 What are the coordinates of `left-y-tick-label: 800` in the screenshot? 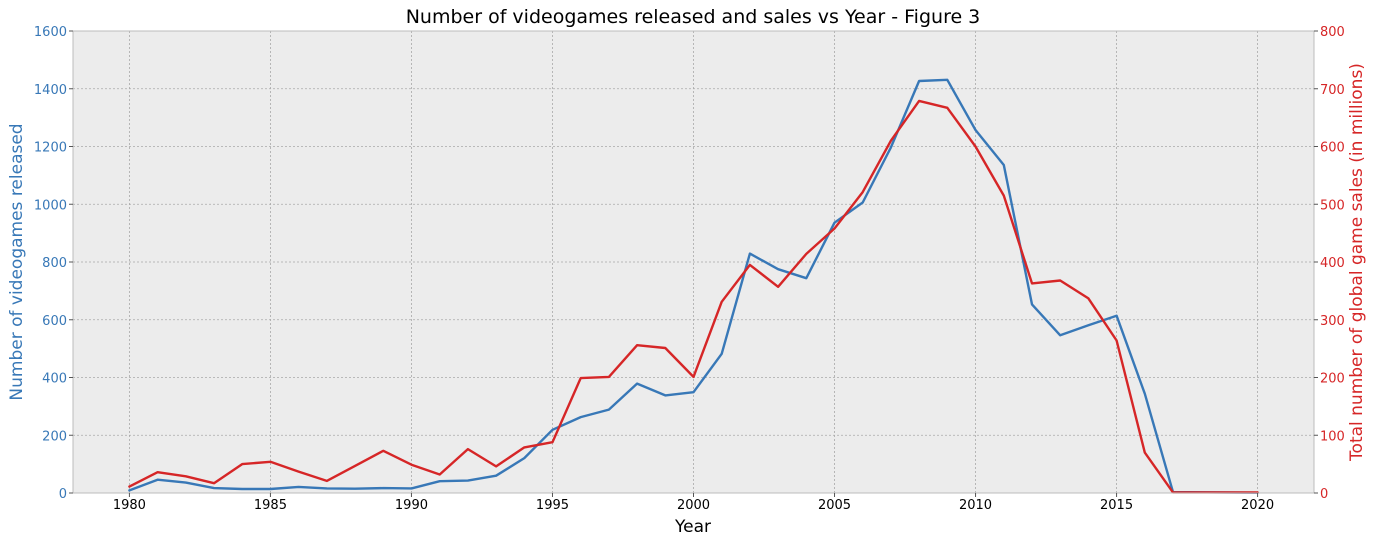 It's located at (54, 263).